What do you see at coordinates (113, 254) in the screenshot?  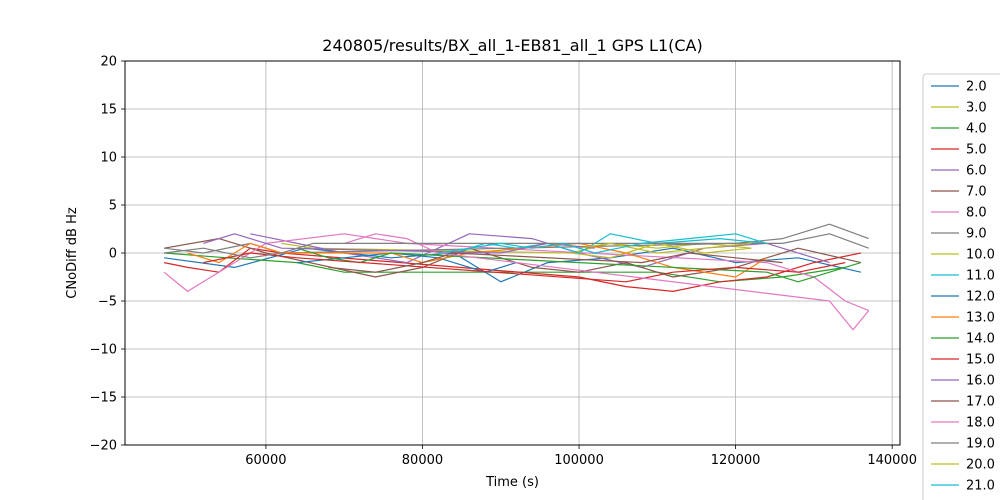 I see `y-tick-label: 0` at bounding box center [113, 254].